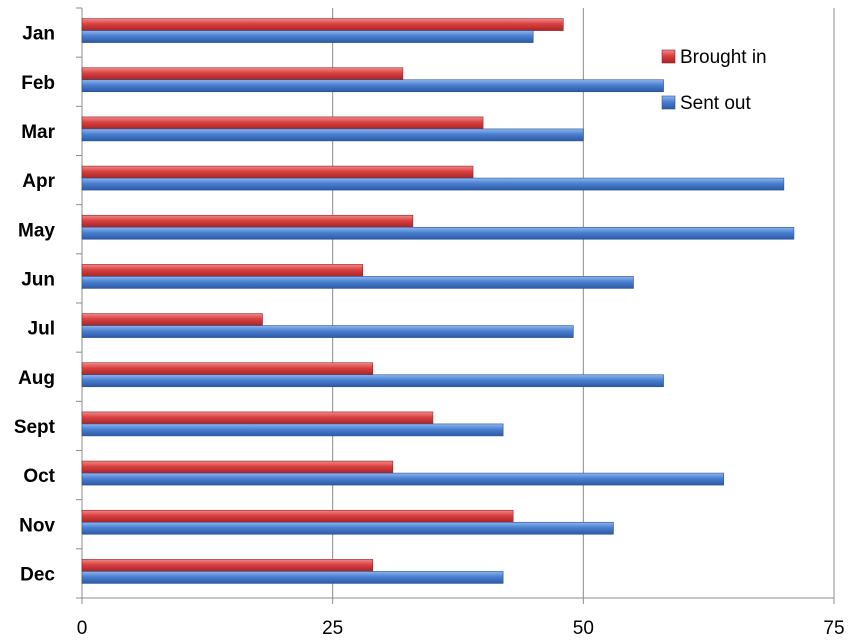 Image resolution: width=858 pixels, height=642 pixels. What do you see at coordinates (282, 123) in the screenshot?
I see `bar-brought-in-mar` at bounding box center [282, 123].